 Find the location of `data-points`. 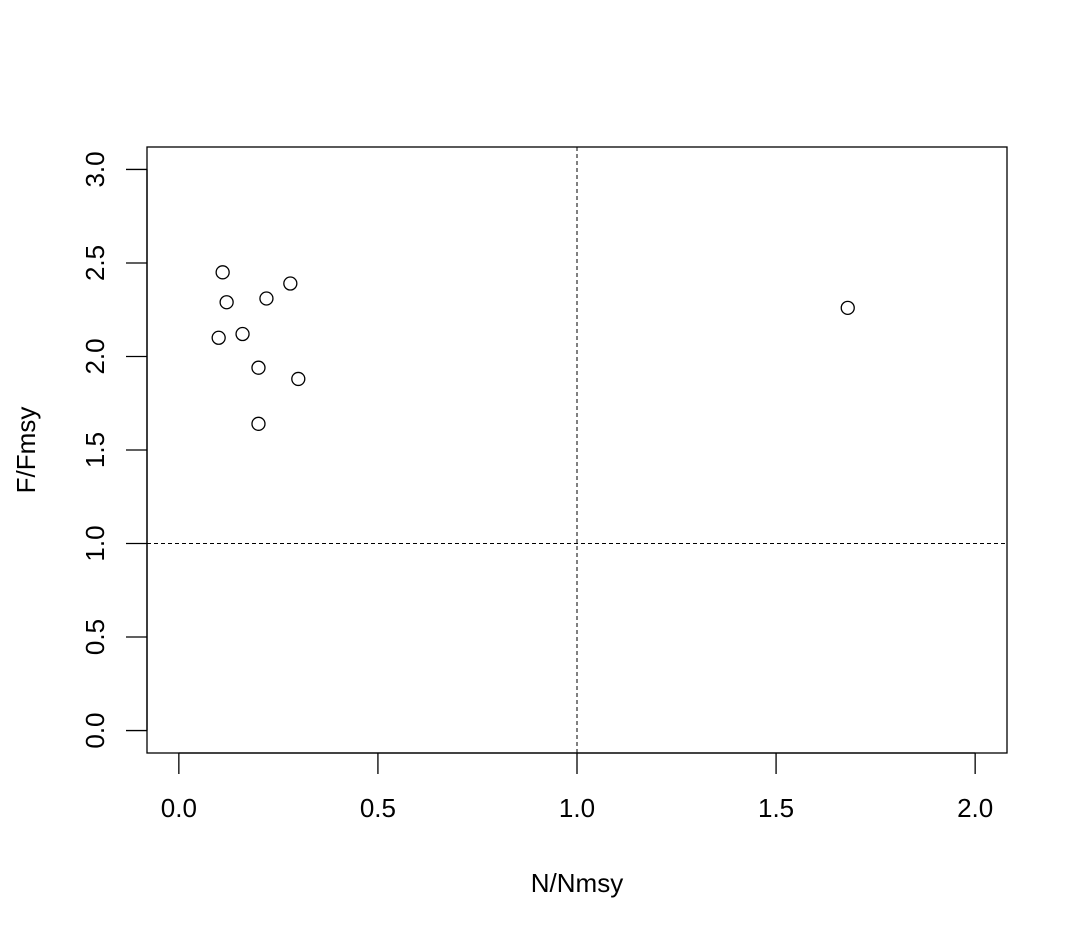

data-points is located at coordinates (533, 348).